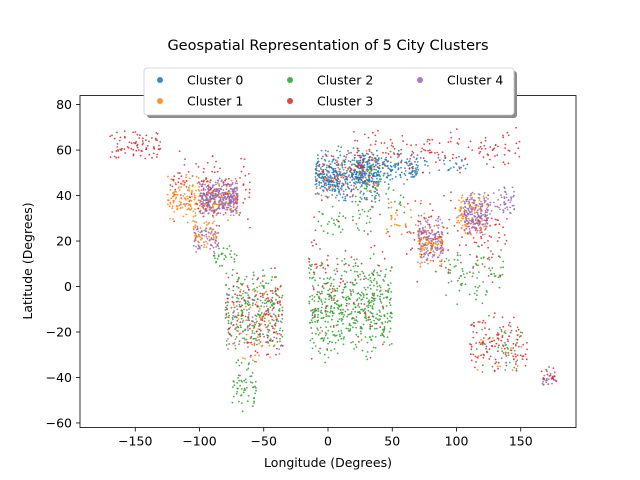 This screenshot has width=640, height=480. Describe the element at coordinates (475, 80) in the screenshot. I see `legend-label: Cluster 4` at that location.